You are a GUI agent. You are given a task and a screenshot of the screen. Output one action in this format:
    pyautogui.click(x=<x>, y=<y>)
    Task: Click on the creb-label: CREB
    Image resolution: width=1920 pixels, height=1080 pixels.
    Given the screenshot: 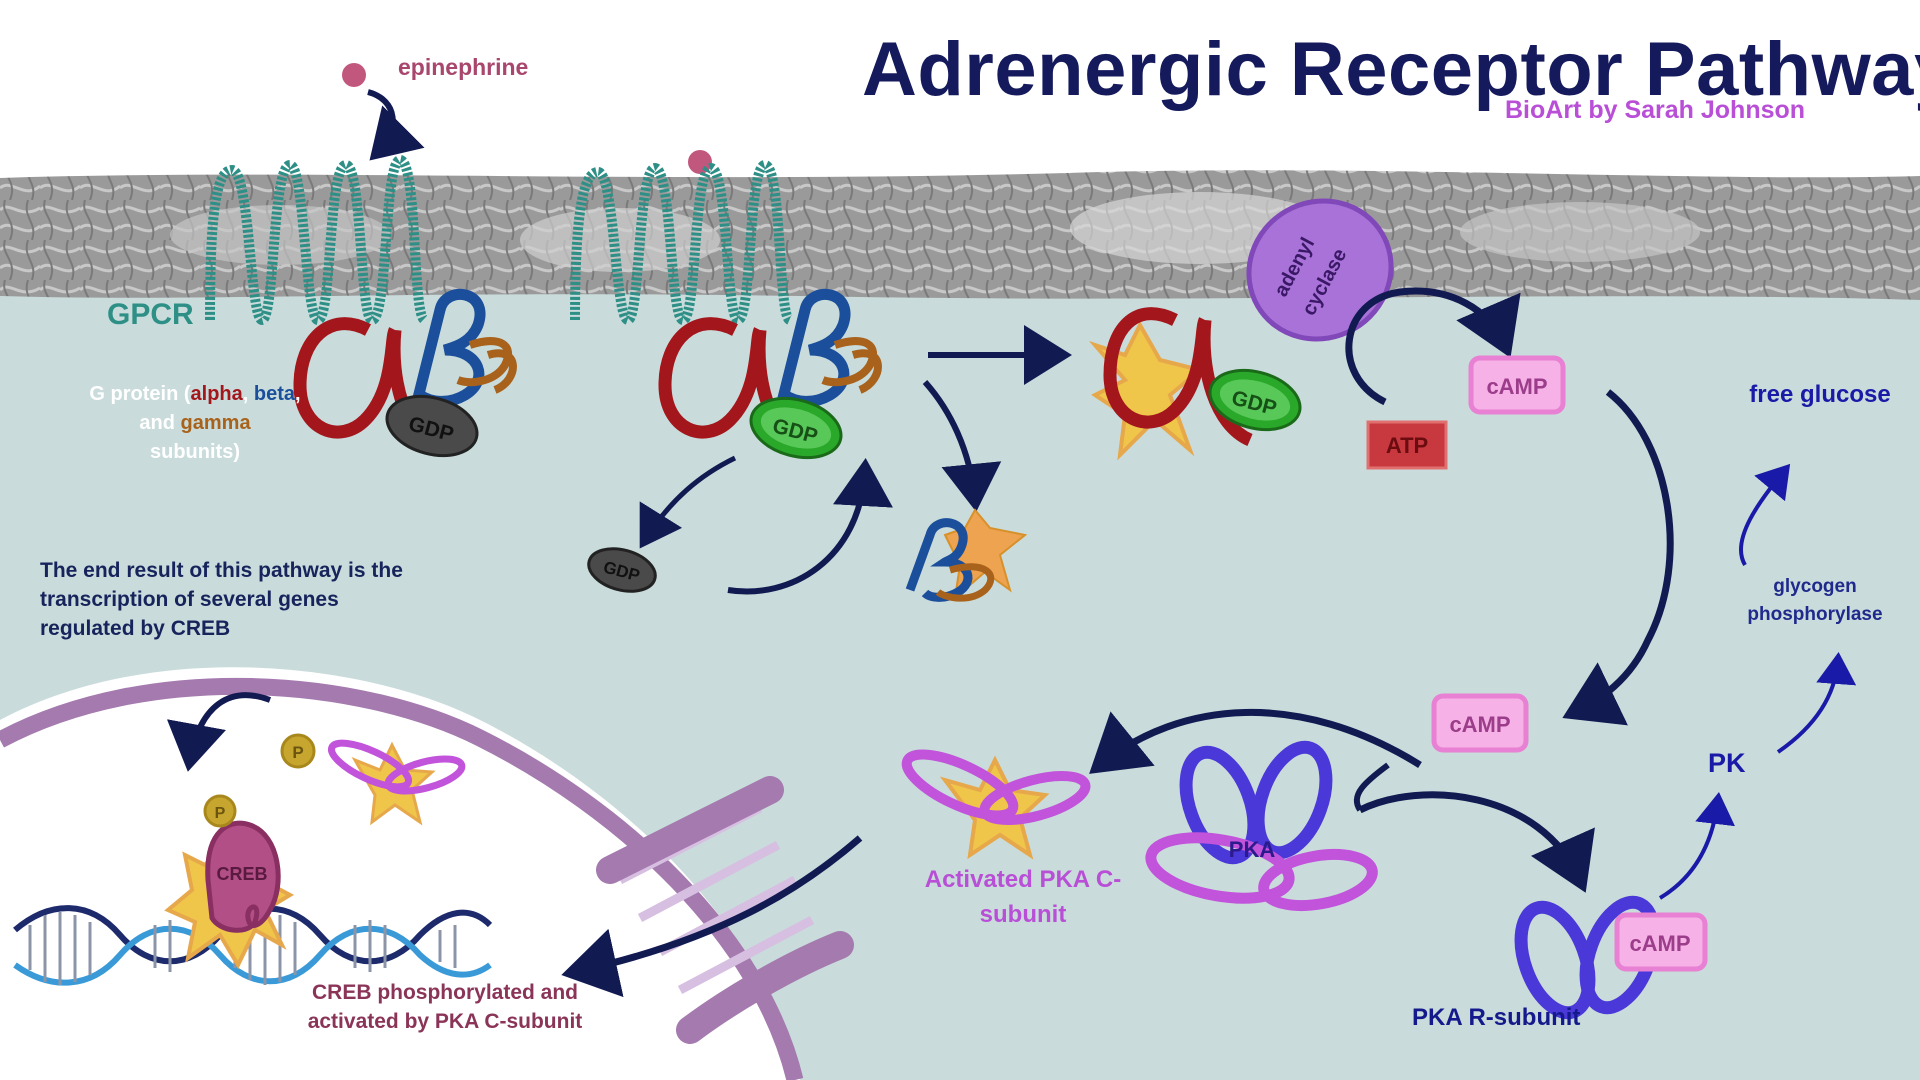 What is the action you would take?
    pyautogui.click(x=241, y=874)
    